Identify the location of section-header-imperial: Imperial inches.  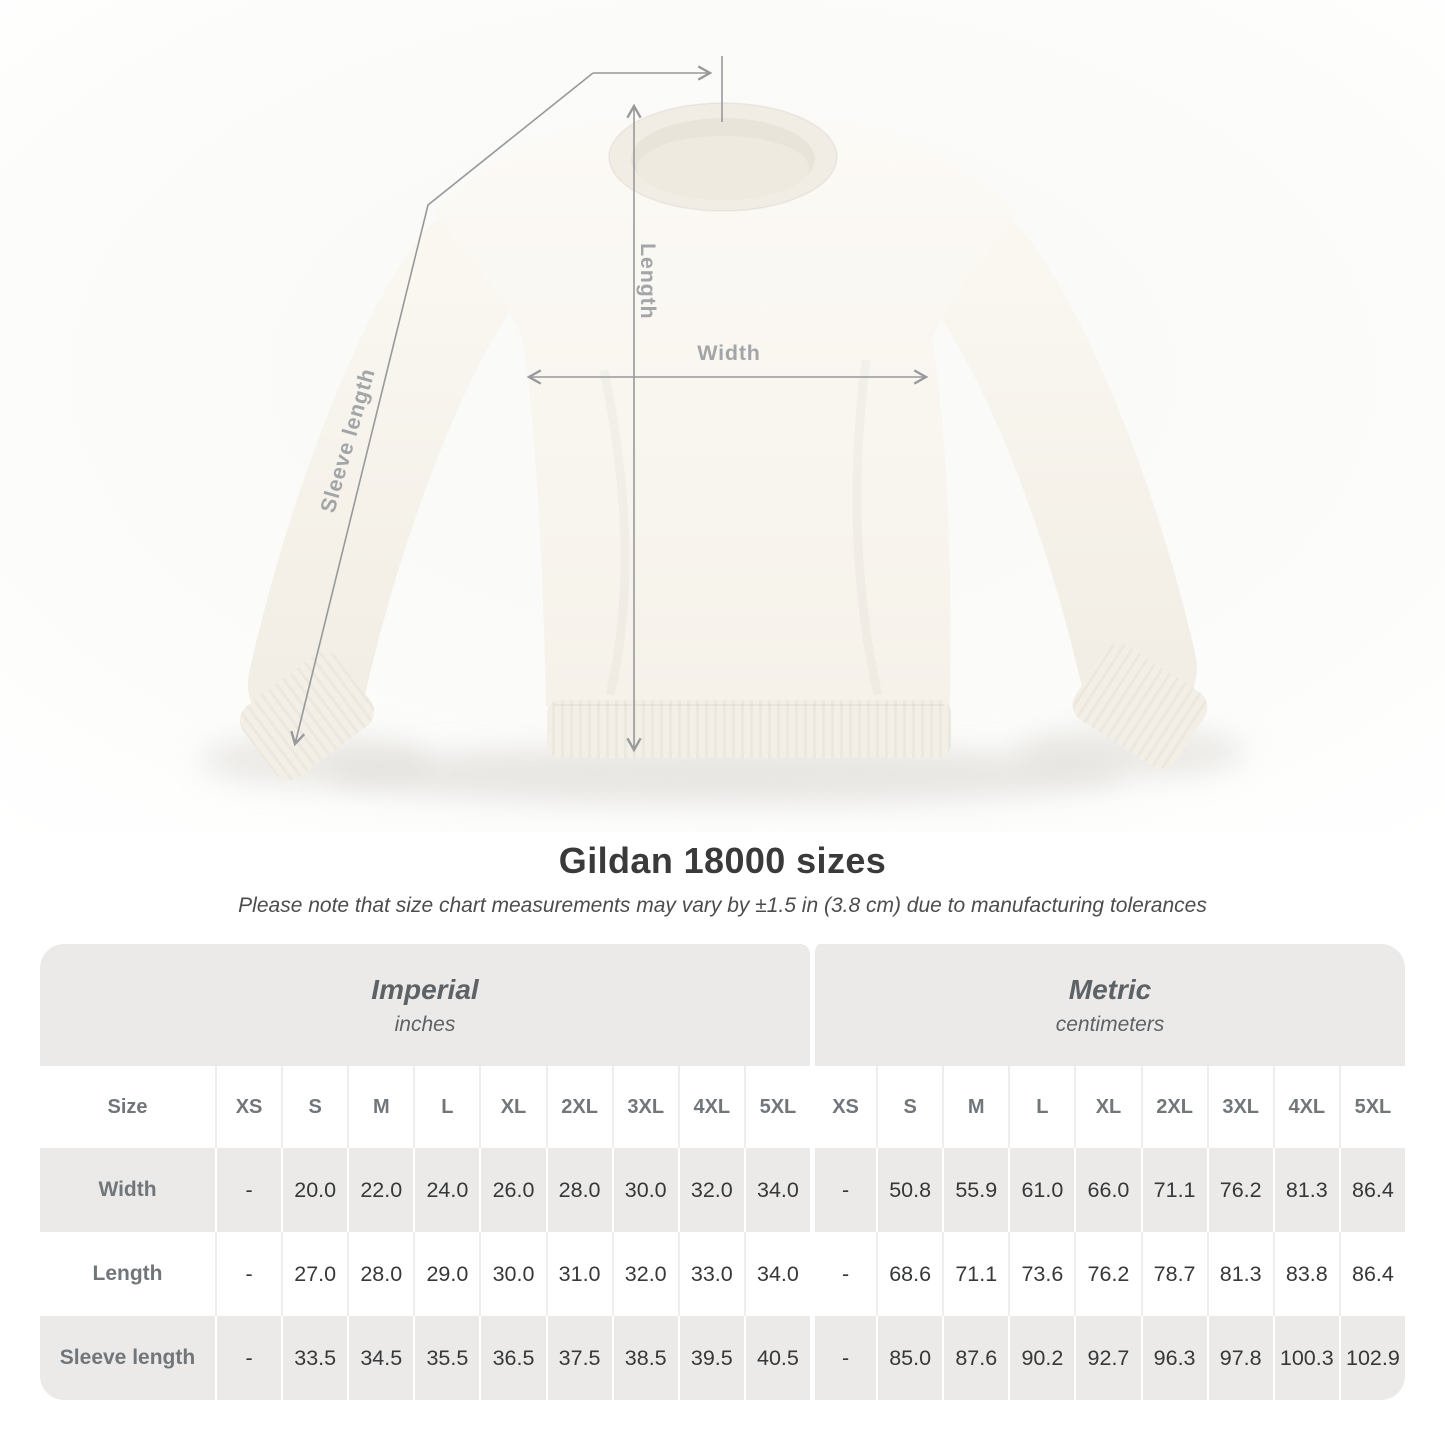
(425, 1005).